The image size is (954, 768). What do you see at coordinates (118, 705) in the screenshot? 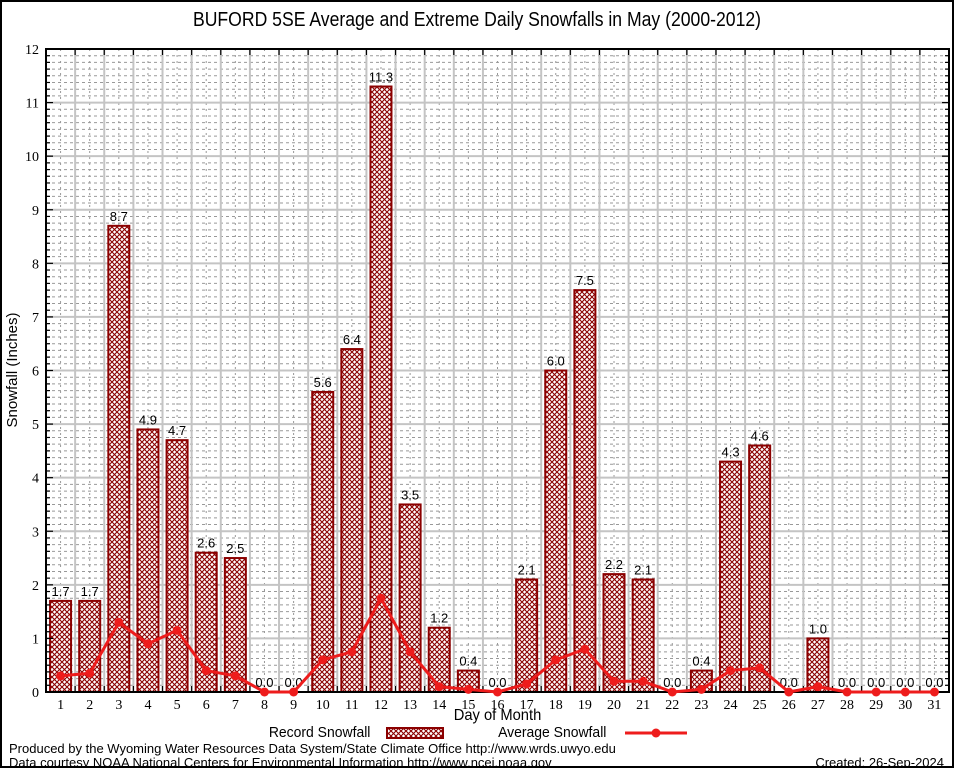
I see `x-tick-label-3: 3` at bounding box center [118, 705].